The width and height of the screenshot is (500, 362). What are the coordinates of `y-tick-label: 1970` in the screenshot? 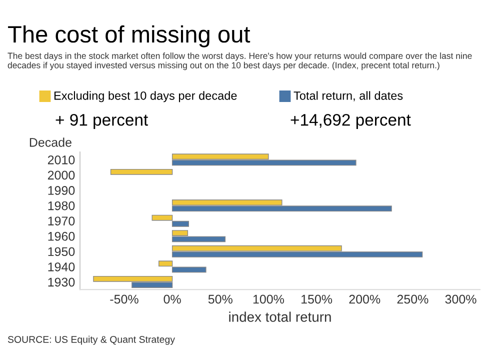 It's located at (61, 221).